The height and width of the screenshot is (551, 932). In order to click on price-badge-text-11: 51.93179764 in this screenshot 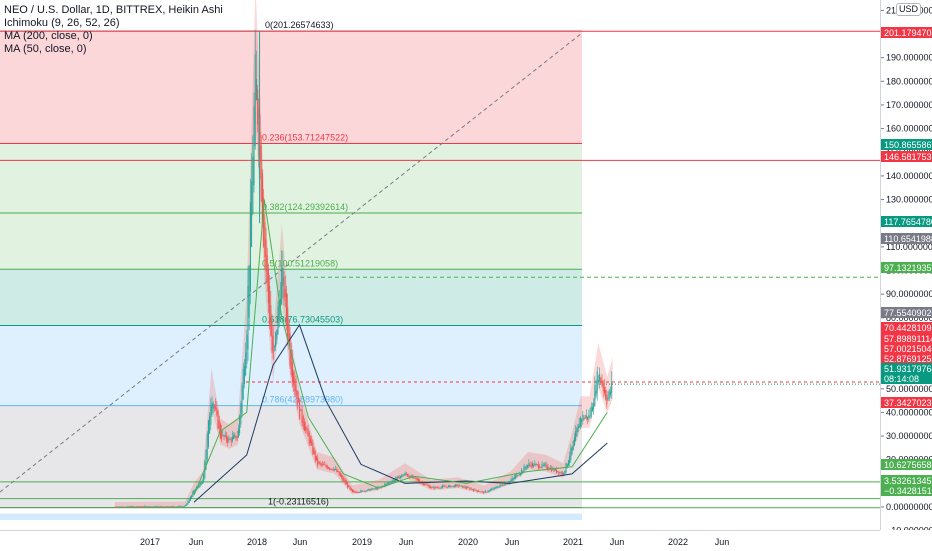, I will do `click(908, 369)`.